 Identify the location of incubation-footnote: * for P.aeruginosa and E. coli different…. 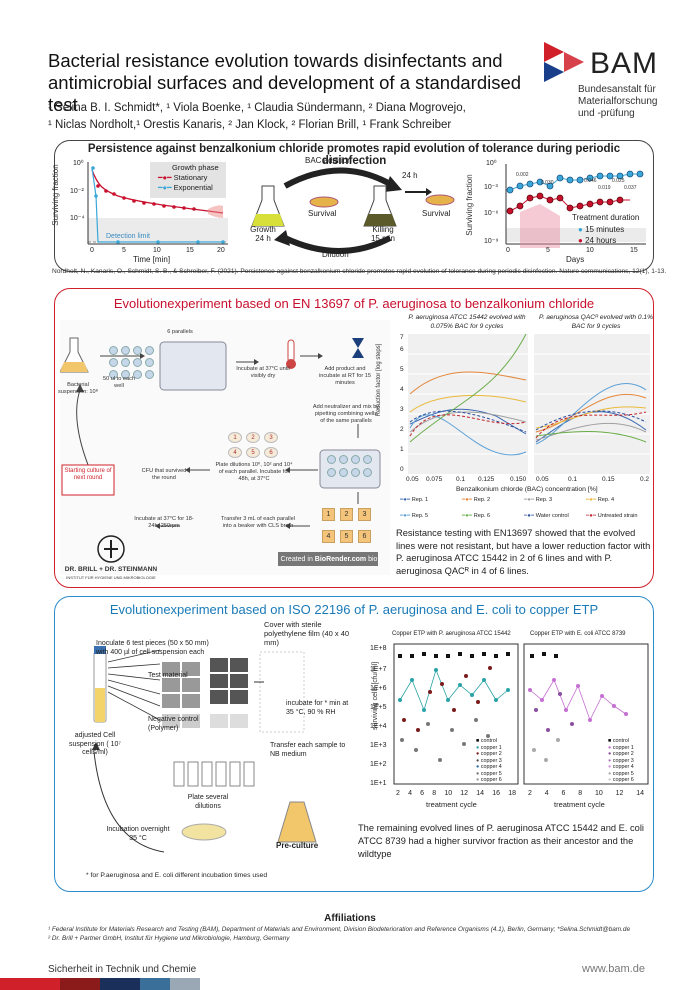
(177, 875).